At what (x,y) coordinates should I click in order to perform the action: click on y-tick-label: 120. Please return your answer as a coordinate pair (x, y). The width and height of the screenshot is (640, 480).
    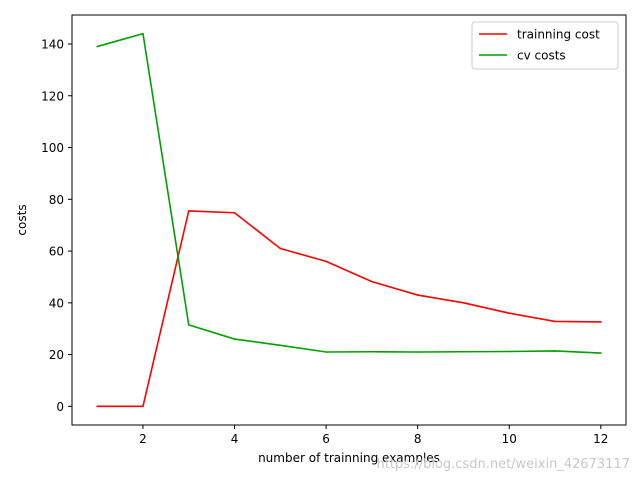
    Looking at the image, I should click on (52, 96).